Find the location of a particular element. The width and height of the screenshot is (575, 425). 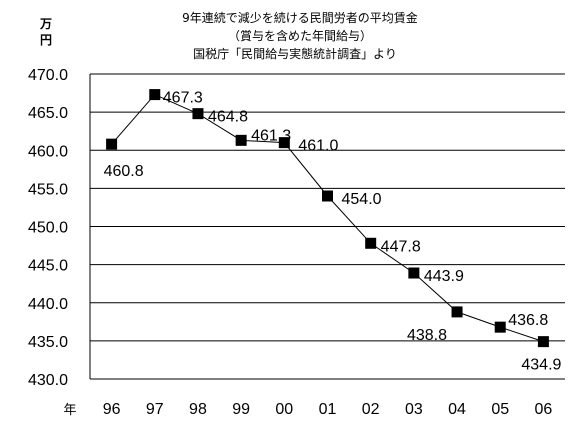

title-line-2: （賞与を含めた年間給与） is located at coordinates (300, 35).